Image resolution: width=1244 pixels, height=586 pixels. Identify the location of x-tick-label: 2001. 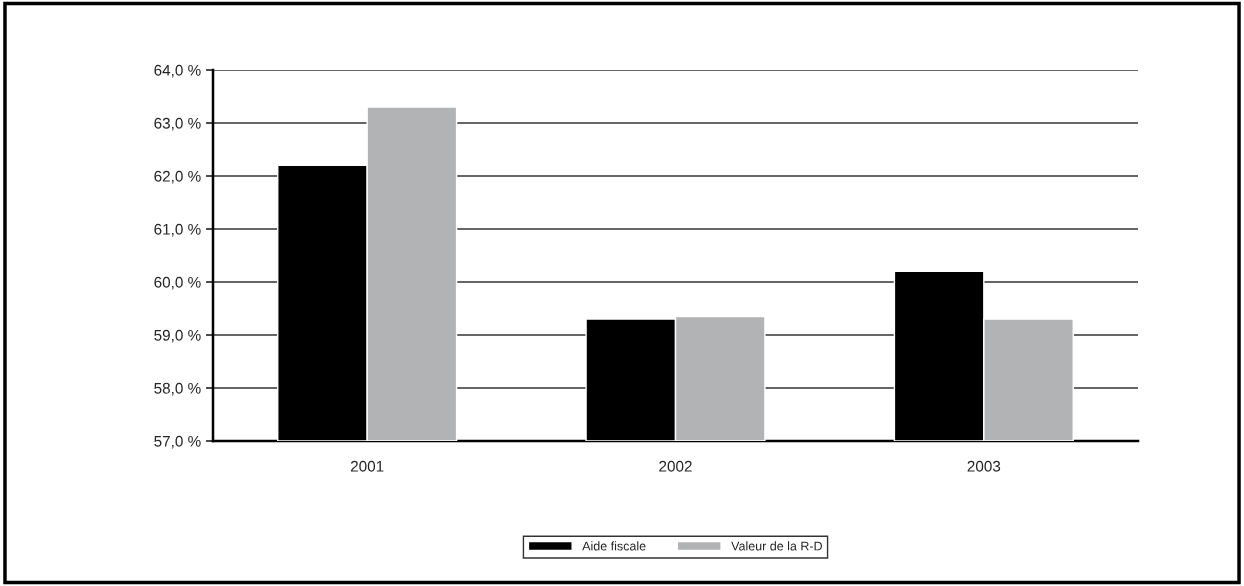
(367, 466).